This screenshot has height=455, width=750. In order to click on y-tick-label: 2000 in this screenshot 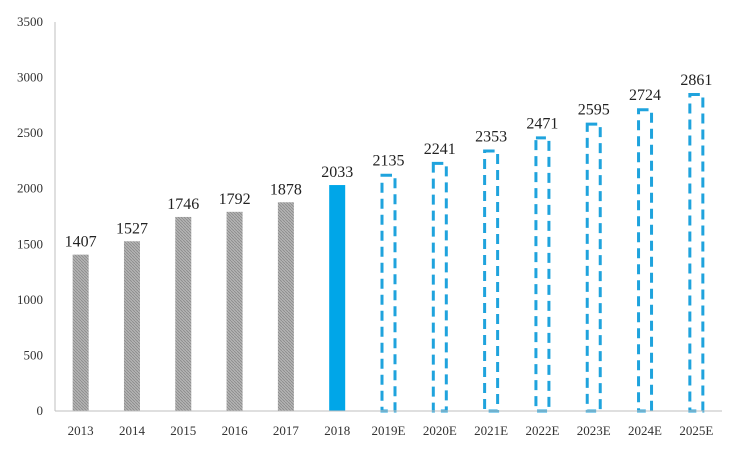, I will do `click(30, 188)`.